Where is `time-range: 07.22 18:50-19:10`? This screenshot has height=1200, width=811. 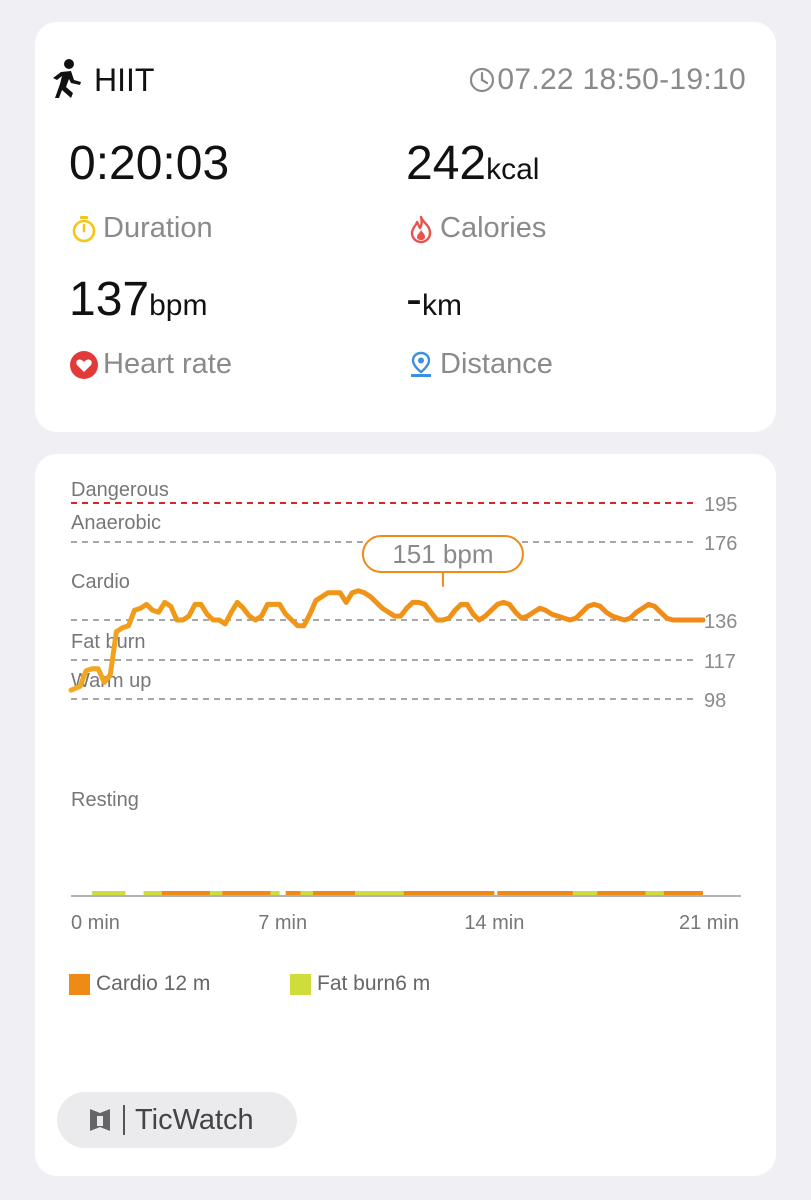
time-range: 07.22 18:50-19:10 is located at coordinates (621, 79).